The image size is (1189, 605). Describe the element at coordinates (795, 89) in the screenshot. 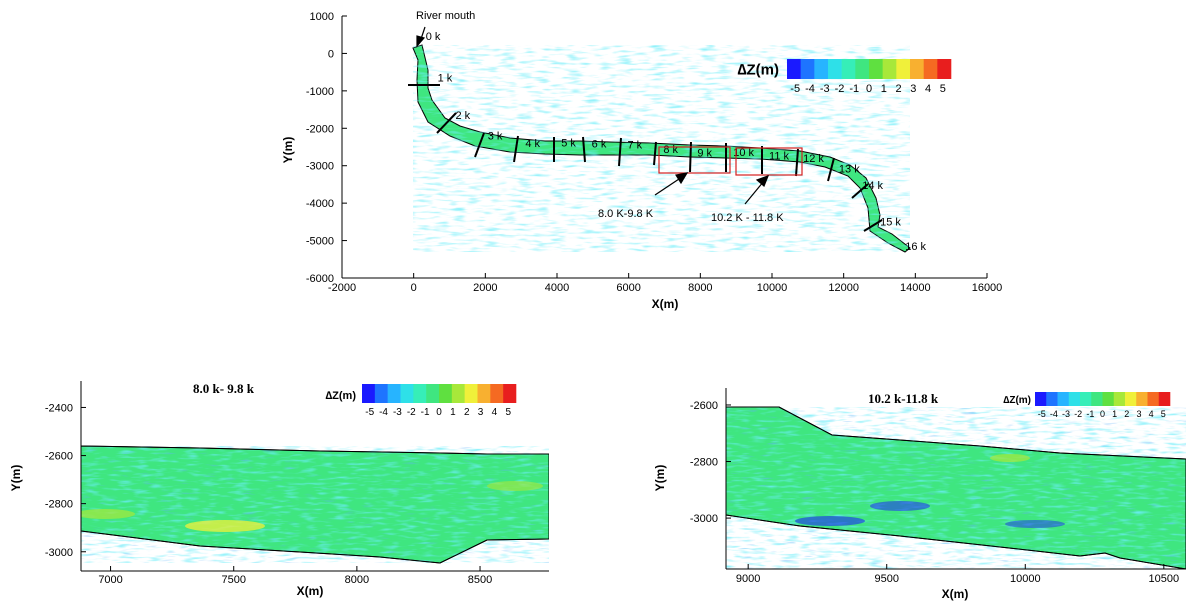

I see `main-legend-tick: -5` at that location.